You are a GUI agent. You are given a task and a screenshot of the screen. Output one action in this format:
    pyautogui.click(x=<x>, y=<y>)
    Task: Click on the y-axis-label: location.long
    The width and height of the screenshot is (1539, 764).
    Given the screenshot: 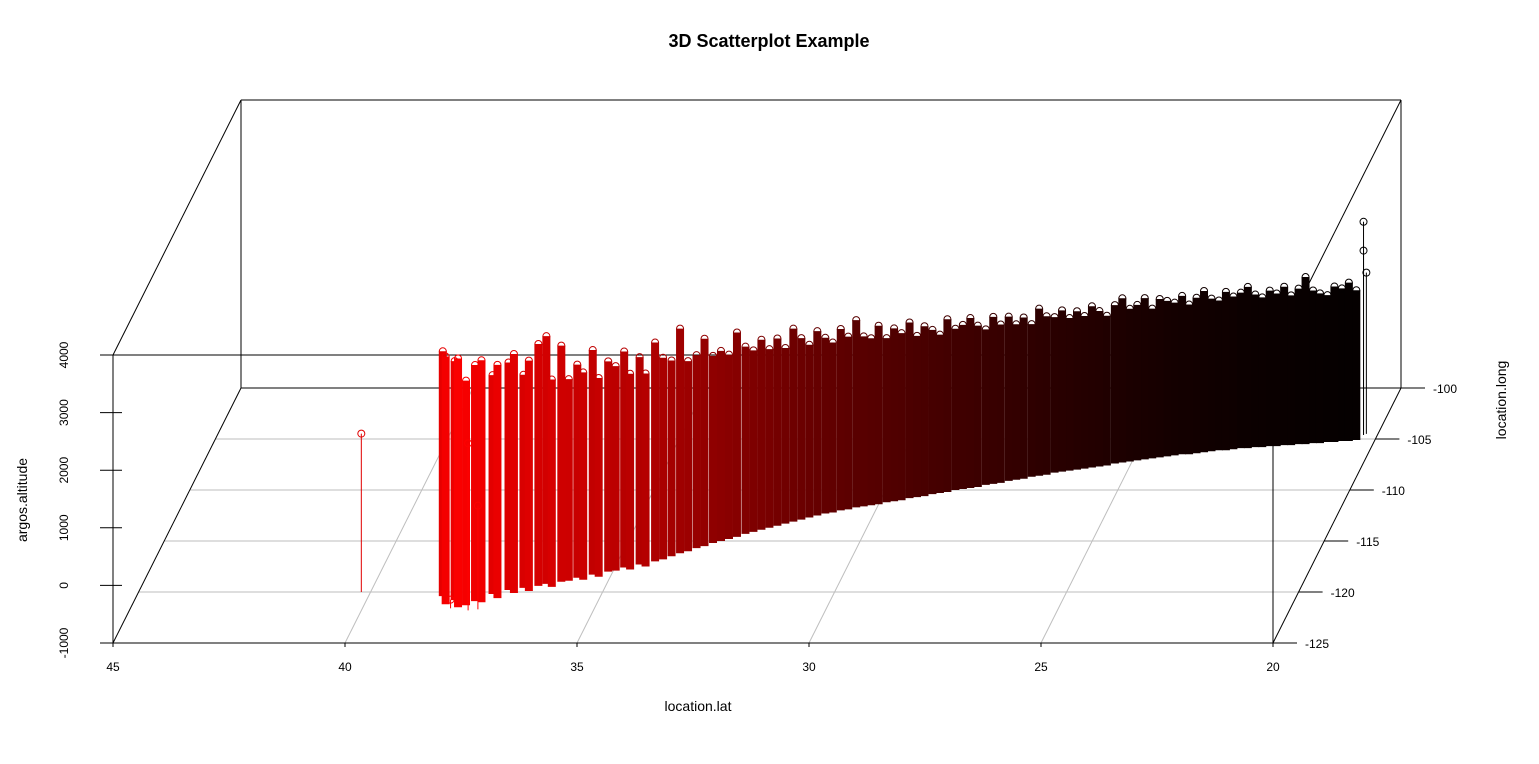 What is the action you would take?
    pyautogui.click(x=1501, y=400)
    